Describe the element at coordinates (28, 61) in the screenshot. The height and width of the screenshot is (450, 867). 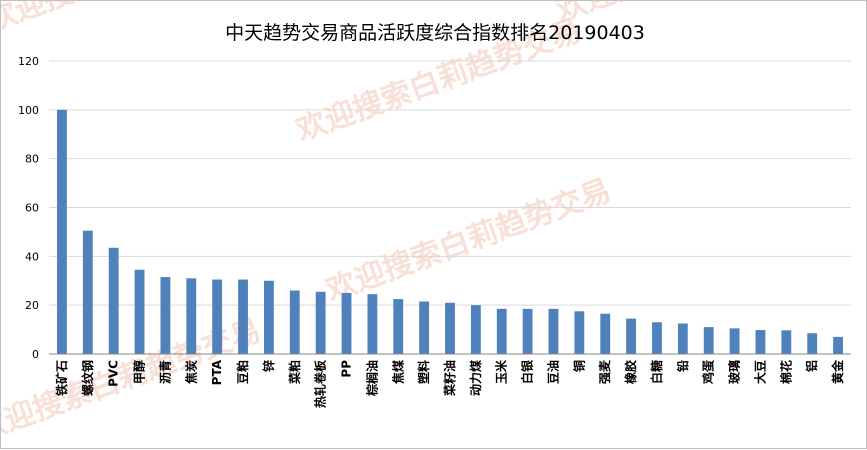
I see `y-tick-label: 120` at that location.